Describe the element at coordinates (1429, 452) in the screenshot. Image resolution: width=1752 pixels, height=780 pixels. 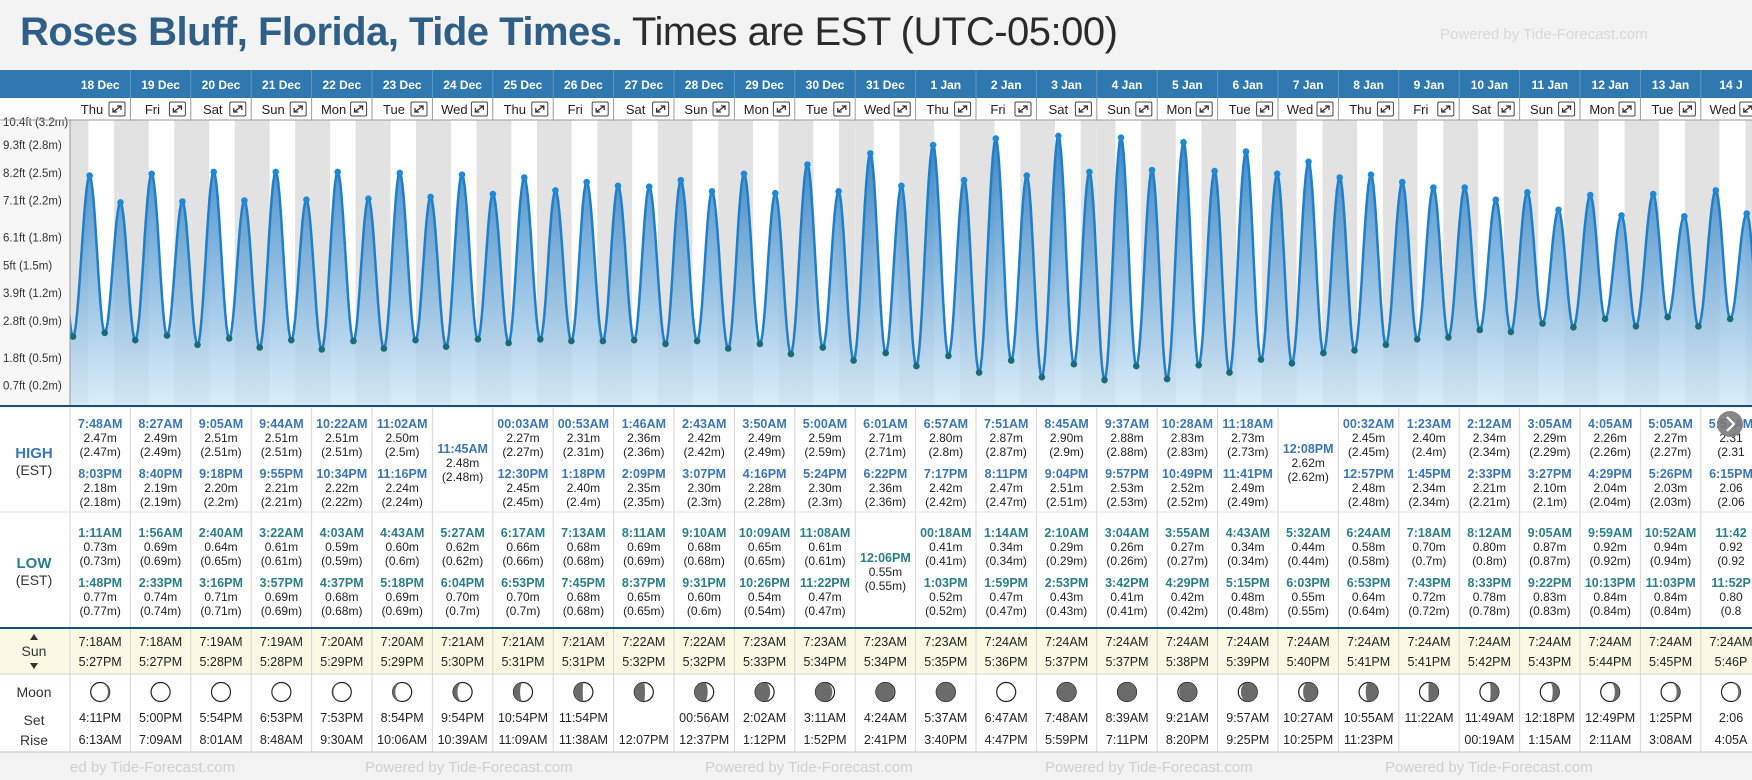
I see `tide-height-secondary: (2.4m)` at that location.